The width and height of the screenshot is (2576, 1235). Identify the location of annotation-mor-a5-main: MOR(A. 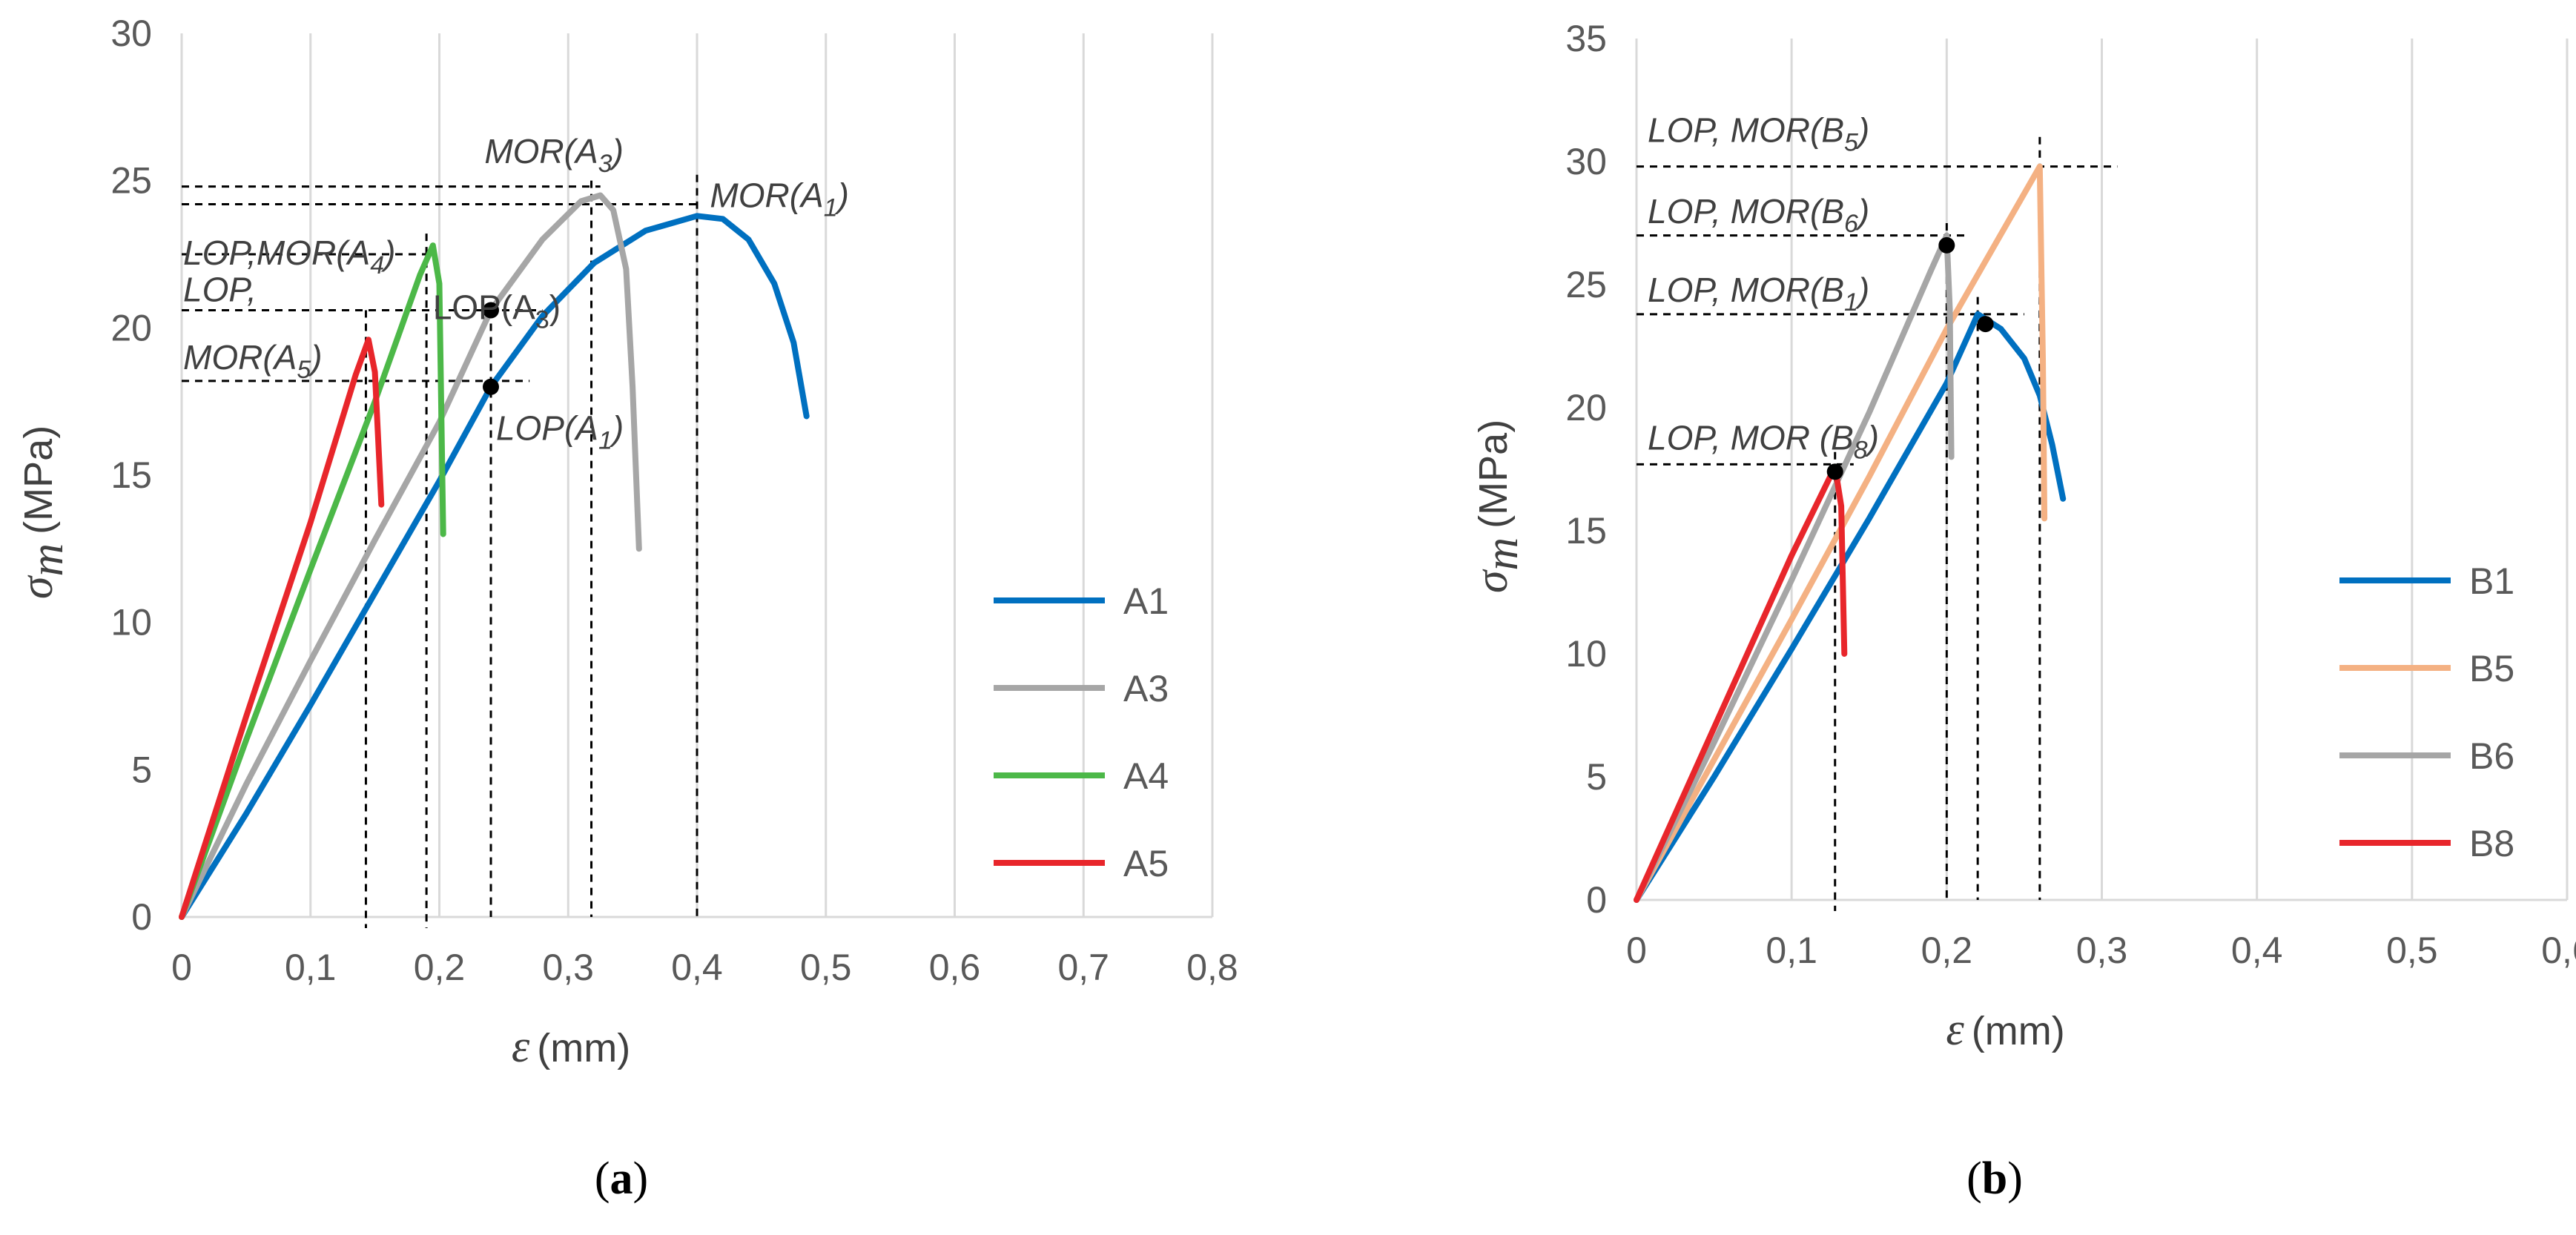
(240, 357).